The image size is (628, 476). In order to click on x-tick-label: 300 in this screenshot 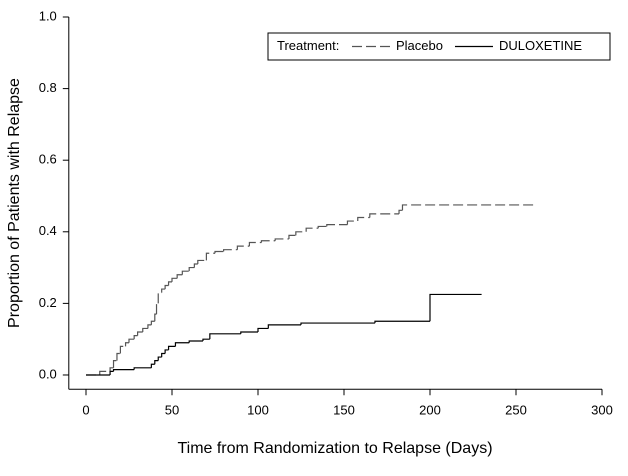, I will do `click(602, 410)`.